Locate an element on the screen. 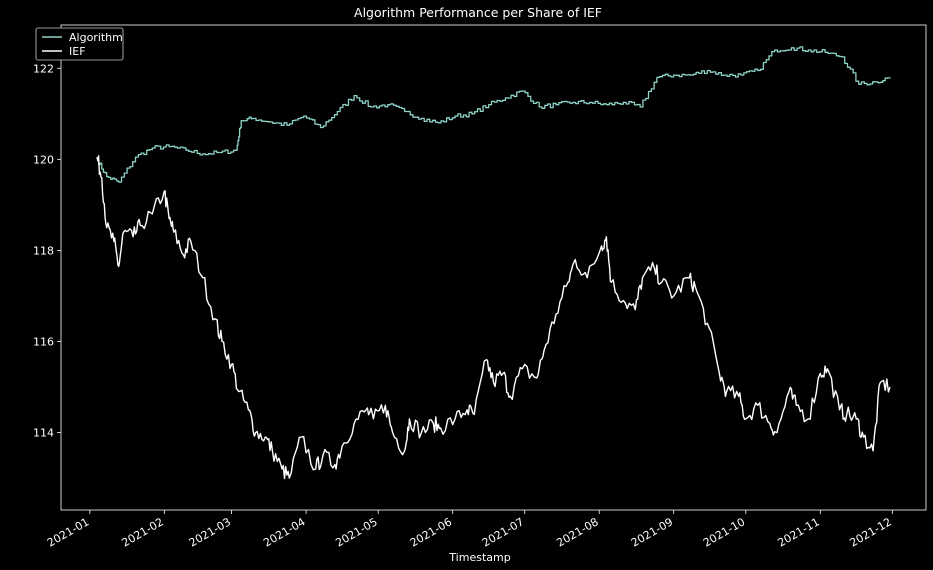 The height and width of the screenshot is (570, 933). y-tick-label: 114 is located at coordinates (43, 433).